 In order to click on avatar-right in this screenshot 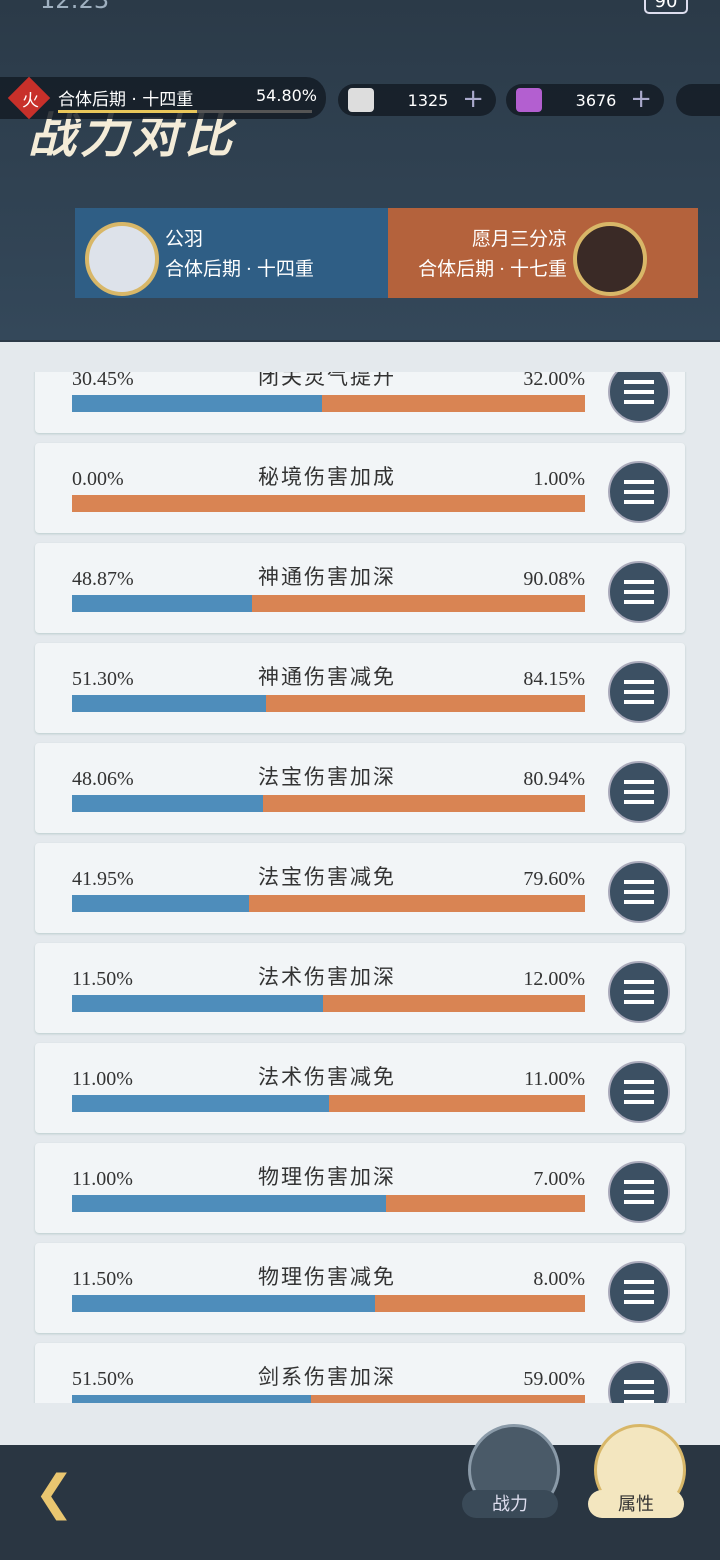, I will do `click(610, 259)`.